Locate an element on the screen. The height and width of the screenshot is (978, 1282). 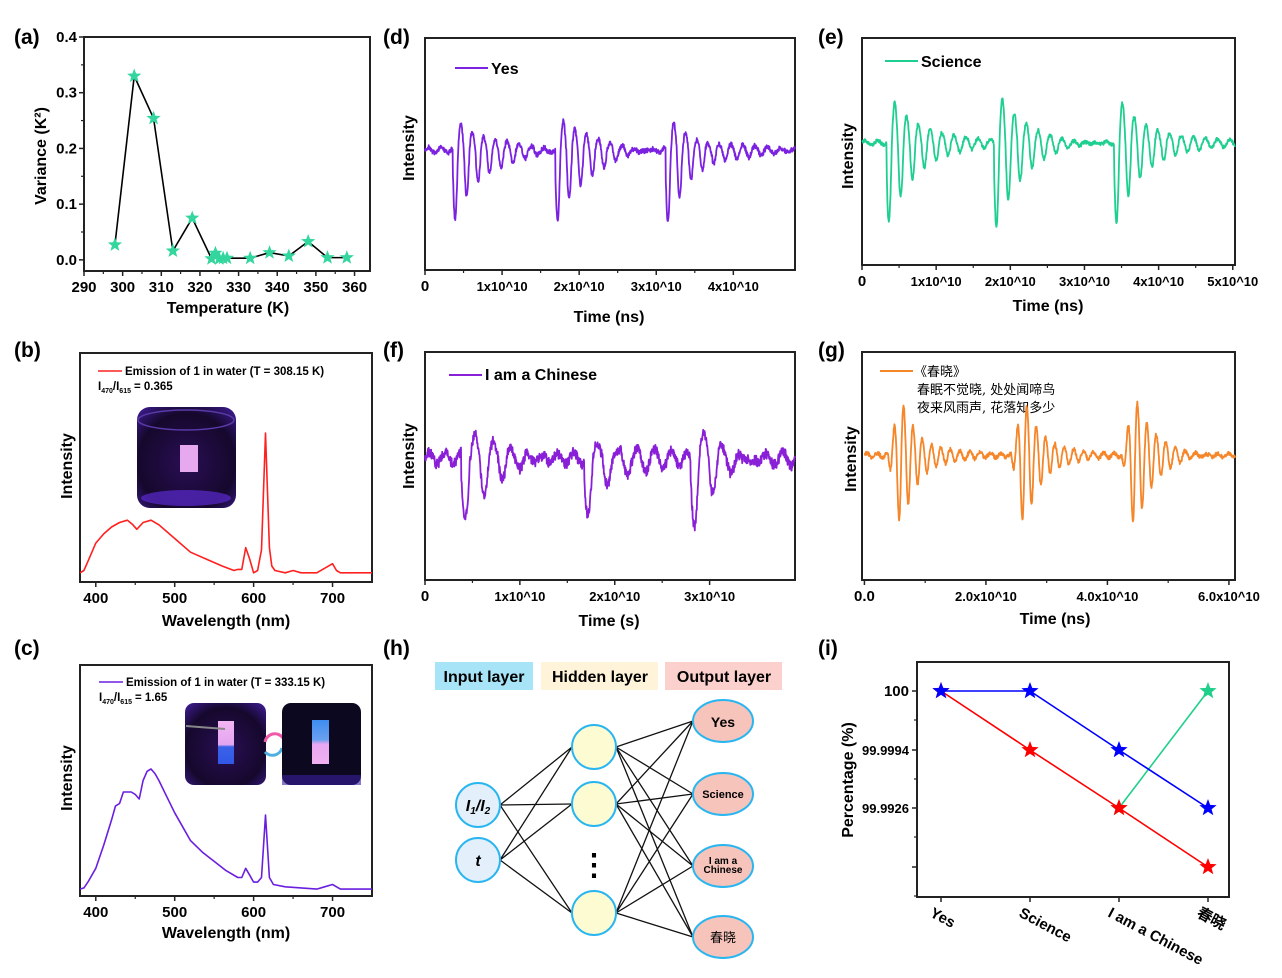
c-ratio-label: I470/I615 = 1.65 is located at coordinates (133, 699).